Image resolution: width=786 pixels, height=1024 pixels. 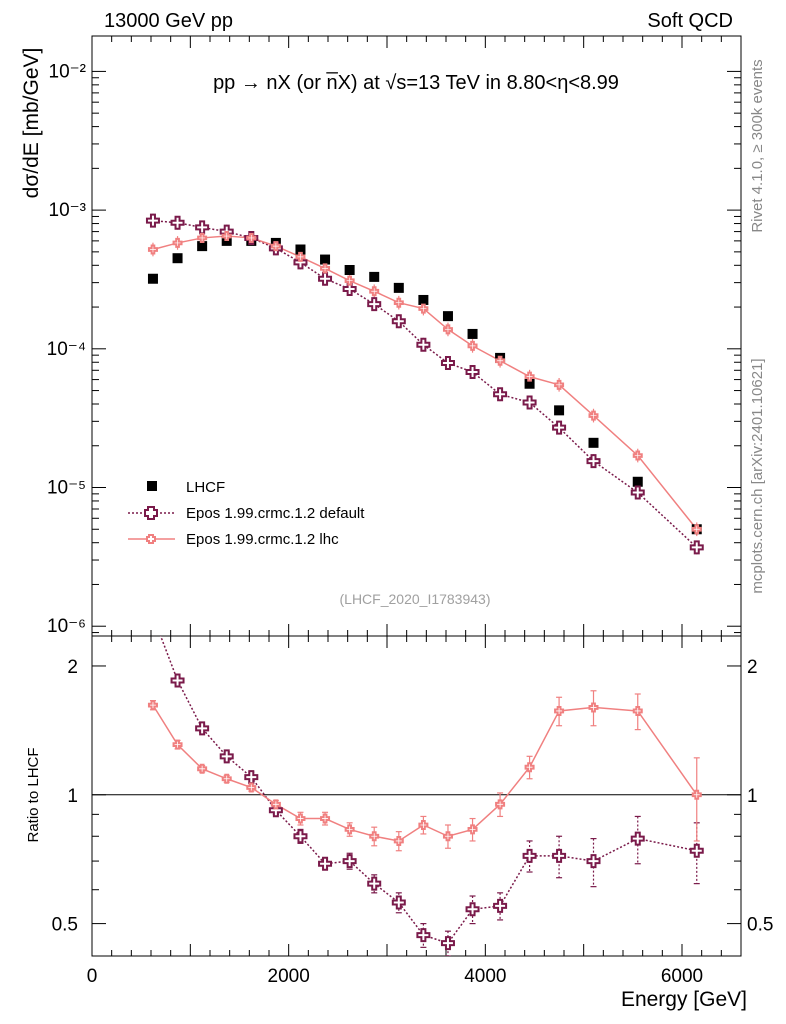 I want to click on ratio-y-tick-label: 2, so click(x=72, y=667).